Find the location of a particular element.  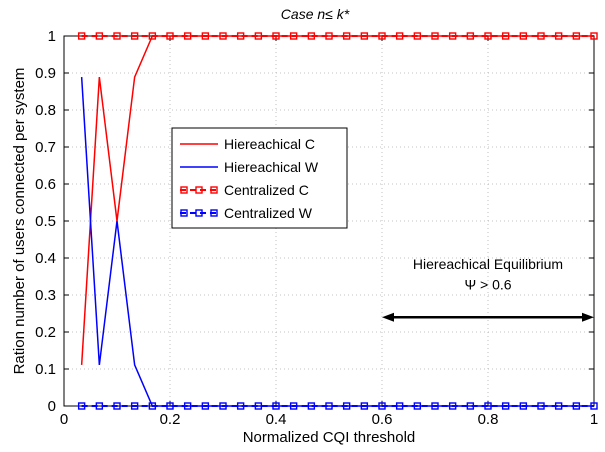

y-tick-label: 0.7 is located at coordinates (45, 147).